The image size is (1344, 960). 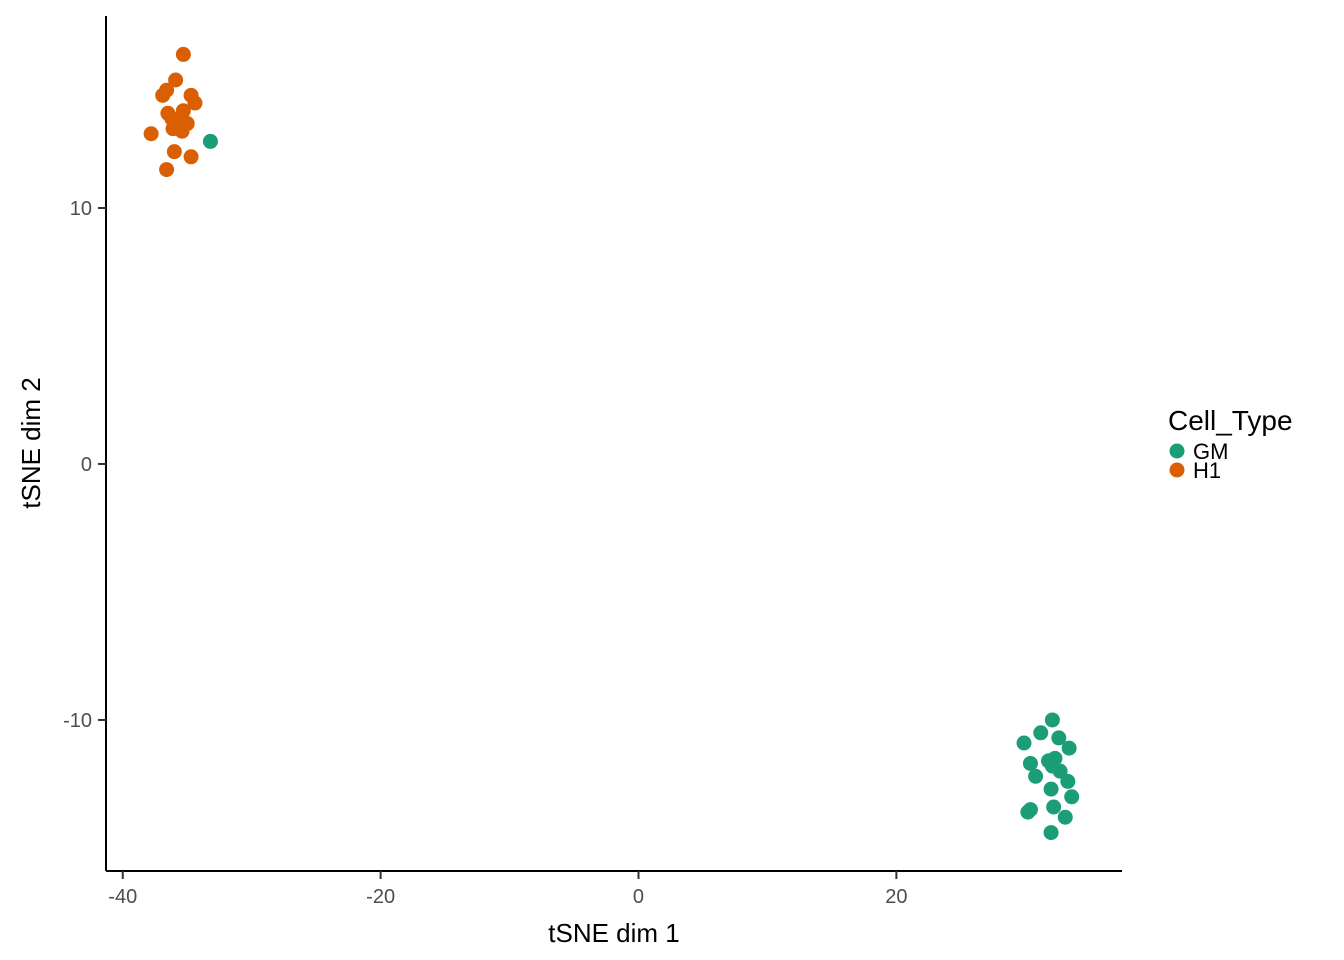 What do you see at coordinates (1177, 470) in the screenshot?
I see `legend-key-h1` at bounding box center [1177, 470].